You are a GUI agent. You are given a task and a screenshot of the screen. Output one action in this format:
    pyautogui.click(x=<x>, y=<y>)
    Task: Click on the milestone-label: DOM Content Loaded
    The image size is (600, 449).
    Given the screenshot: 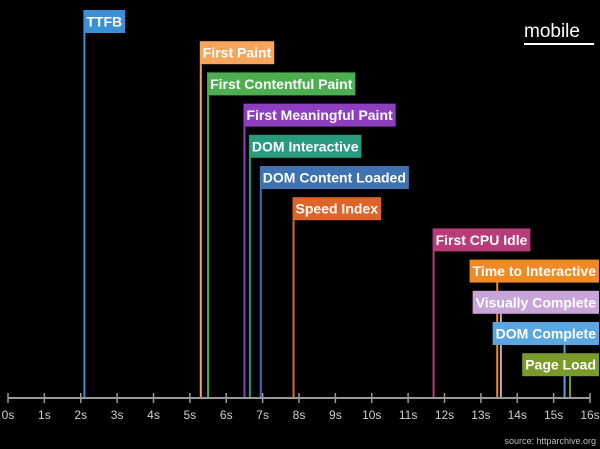 What is the action you would take?
    pyautogui.click(x=334, y=178)
    